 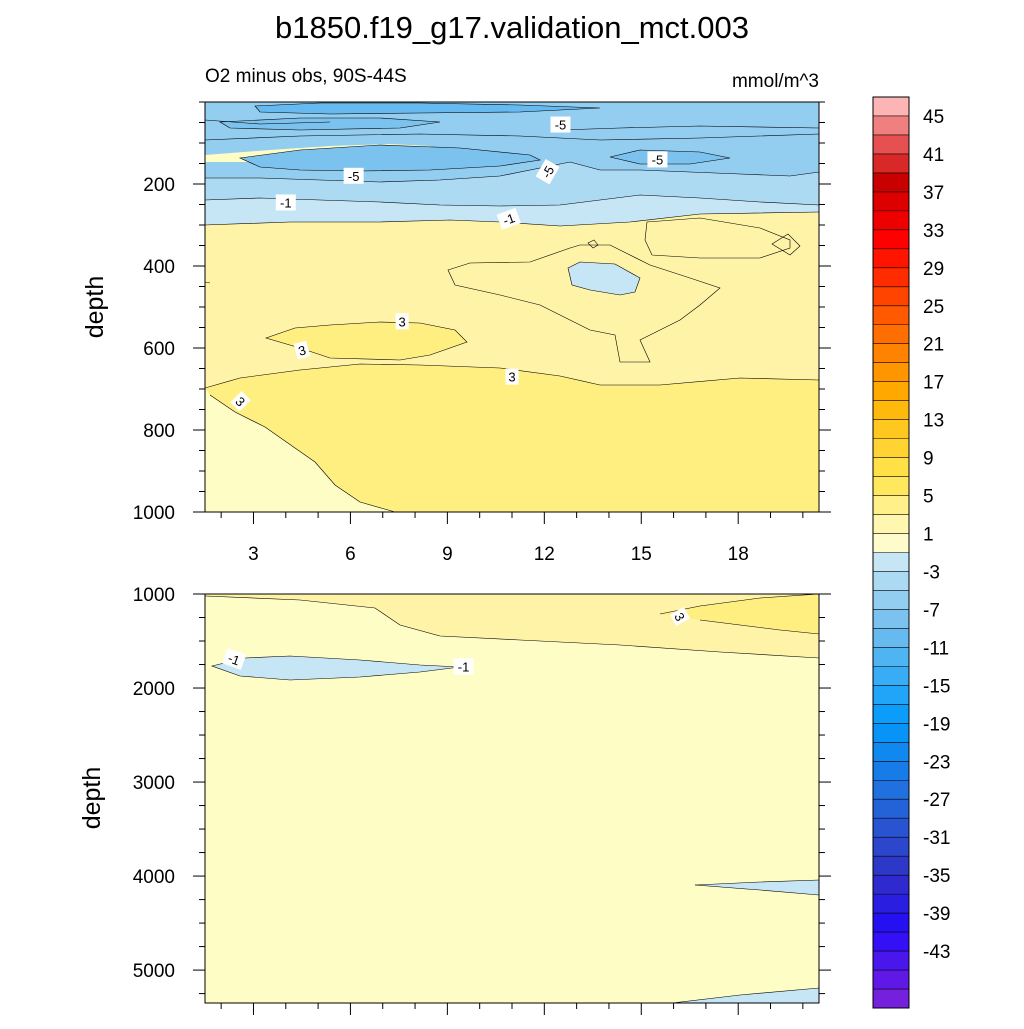 What do you see at coordinates (933, 269) in the screenshot?
I see `colorbar-label: 29` at bounding box center [933, 269].